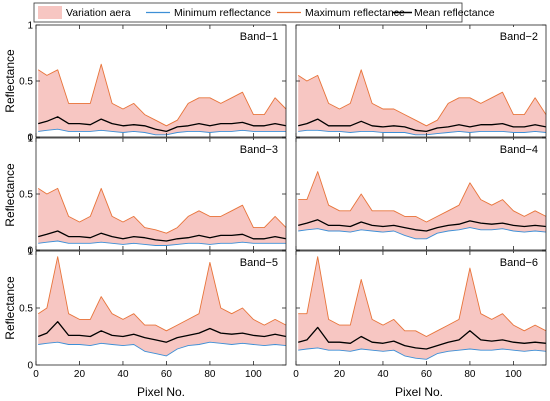  Describe the element at coordinates (10, 308) in the screenshot. I see `y-axis-label-row-3: Reflectance` at that location.